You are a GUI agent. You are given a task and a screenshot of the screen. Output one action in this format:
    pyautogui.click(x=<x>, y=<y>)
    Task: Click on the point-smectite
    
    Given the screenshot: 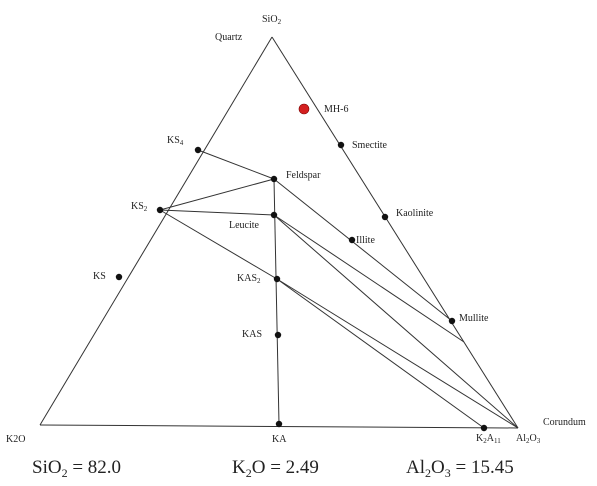 What is the action you would take?
    pyautogui.click(x=341, y=145)
    